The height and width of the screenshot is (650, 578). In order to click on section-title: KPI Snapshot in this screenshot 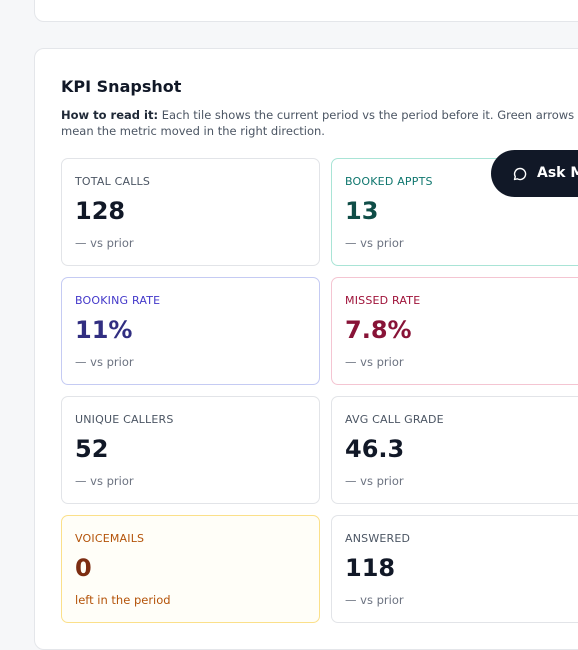, I will do `click(121, 86)`.